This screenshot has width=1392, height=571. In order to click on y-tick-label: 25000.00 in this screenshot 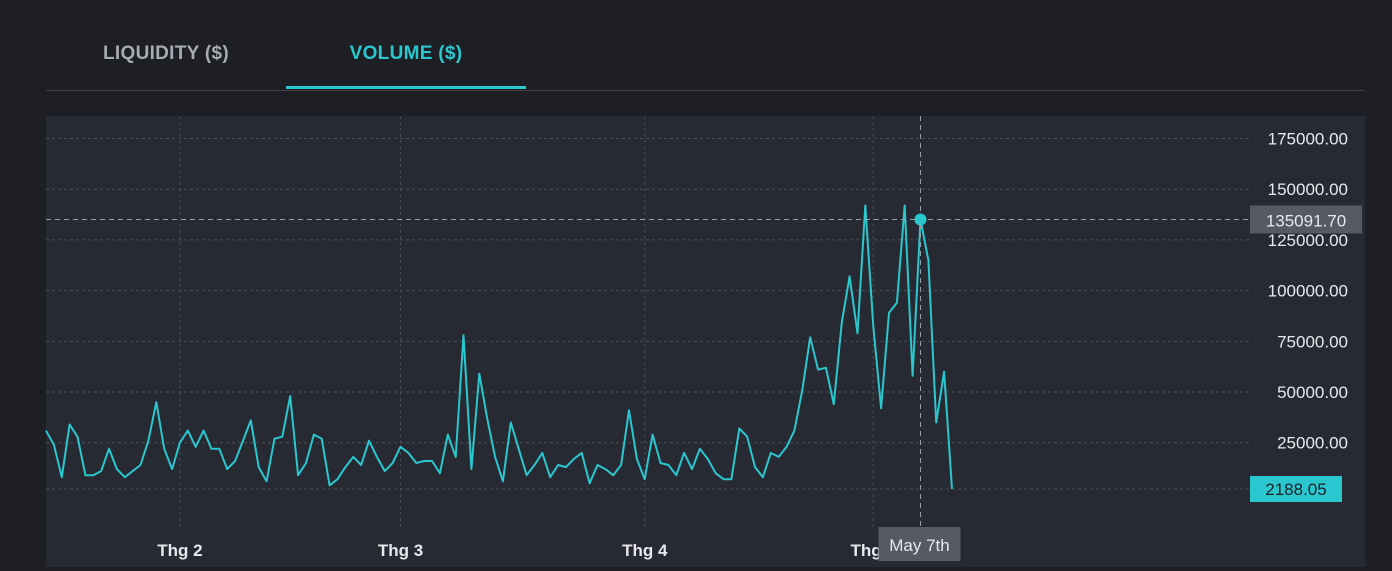, I will do `click(1312, 443)`.